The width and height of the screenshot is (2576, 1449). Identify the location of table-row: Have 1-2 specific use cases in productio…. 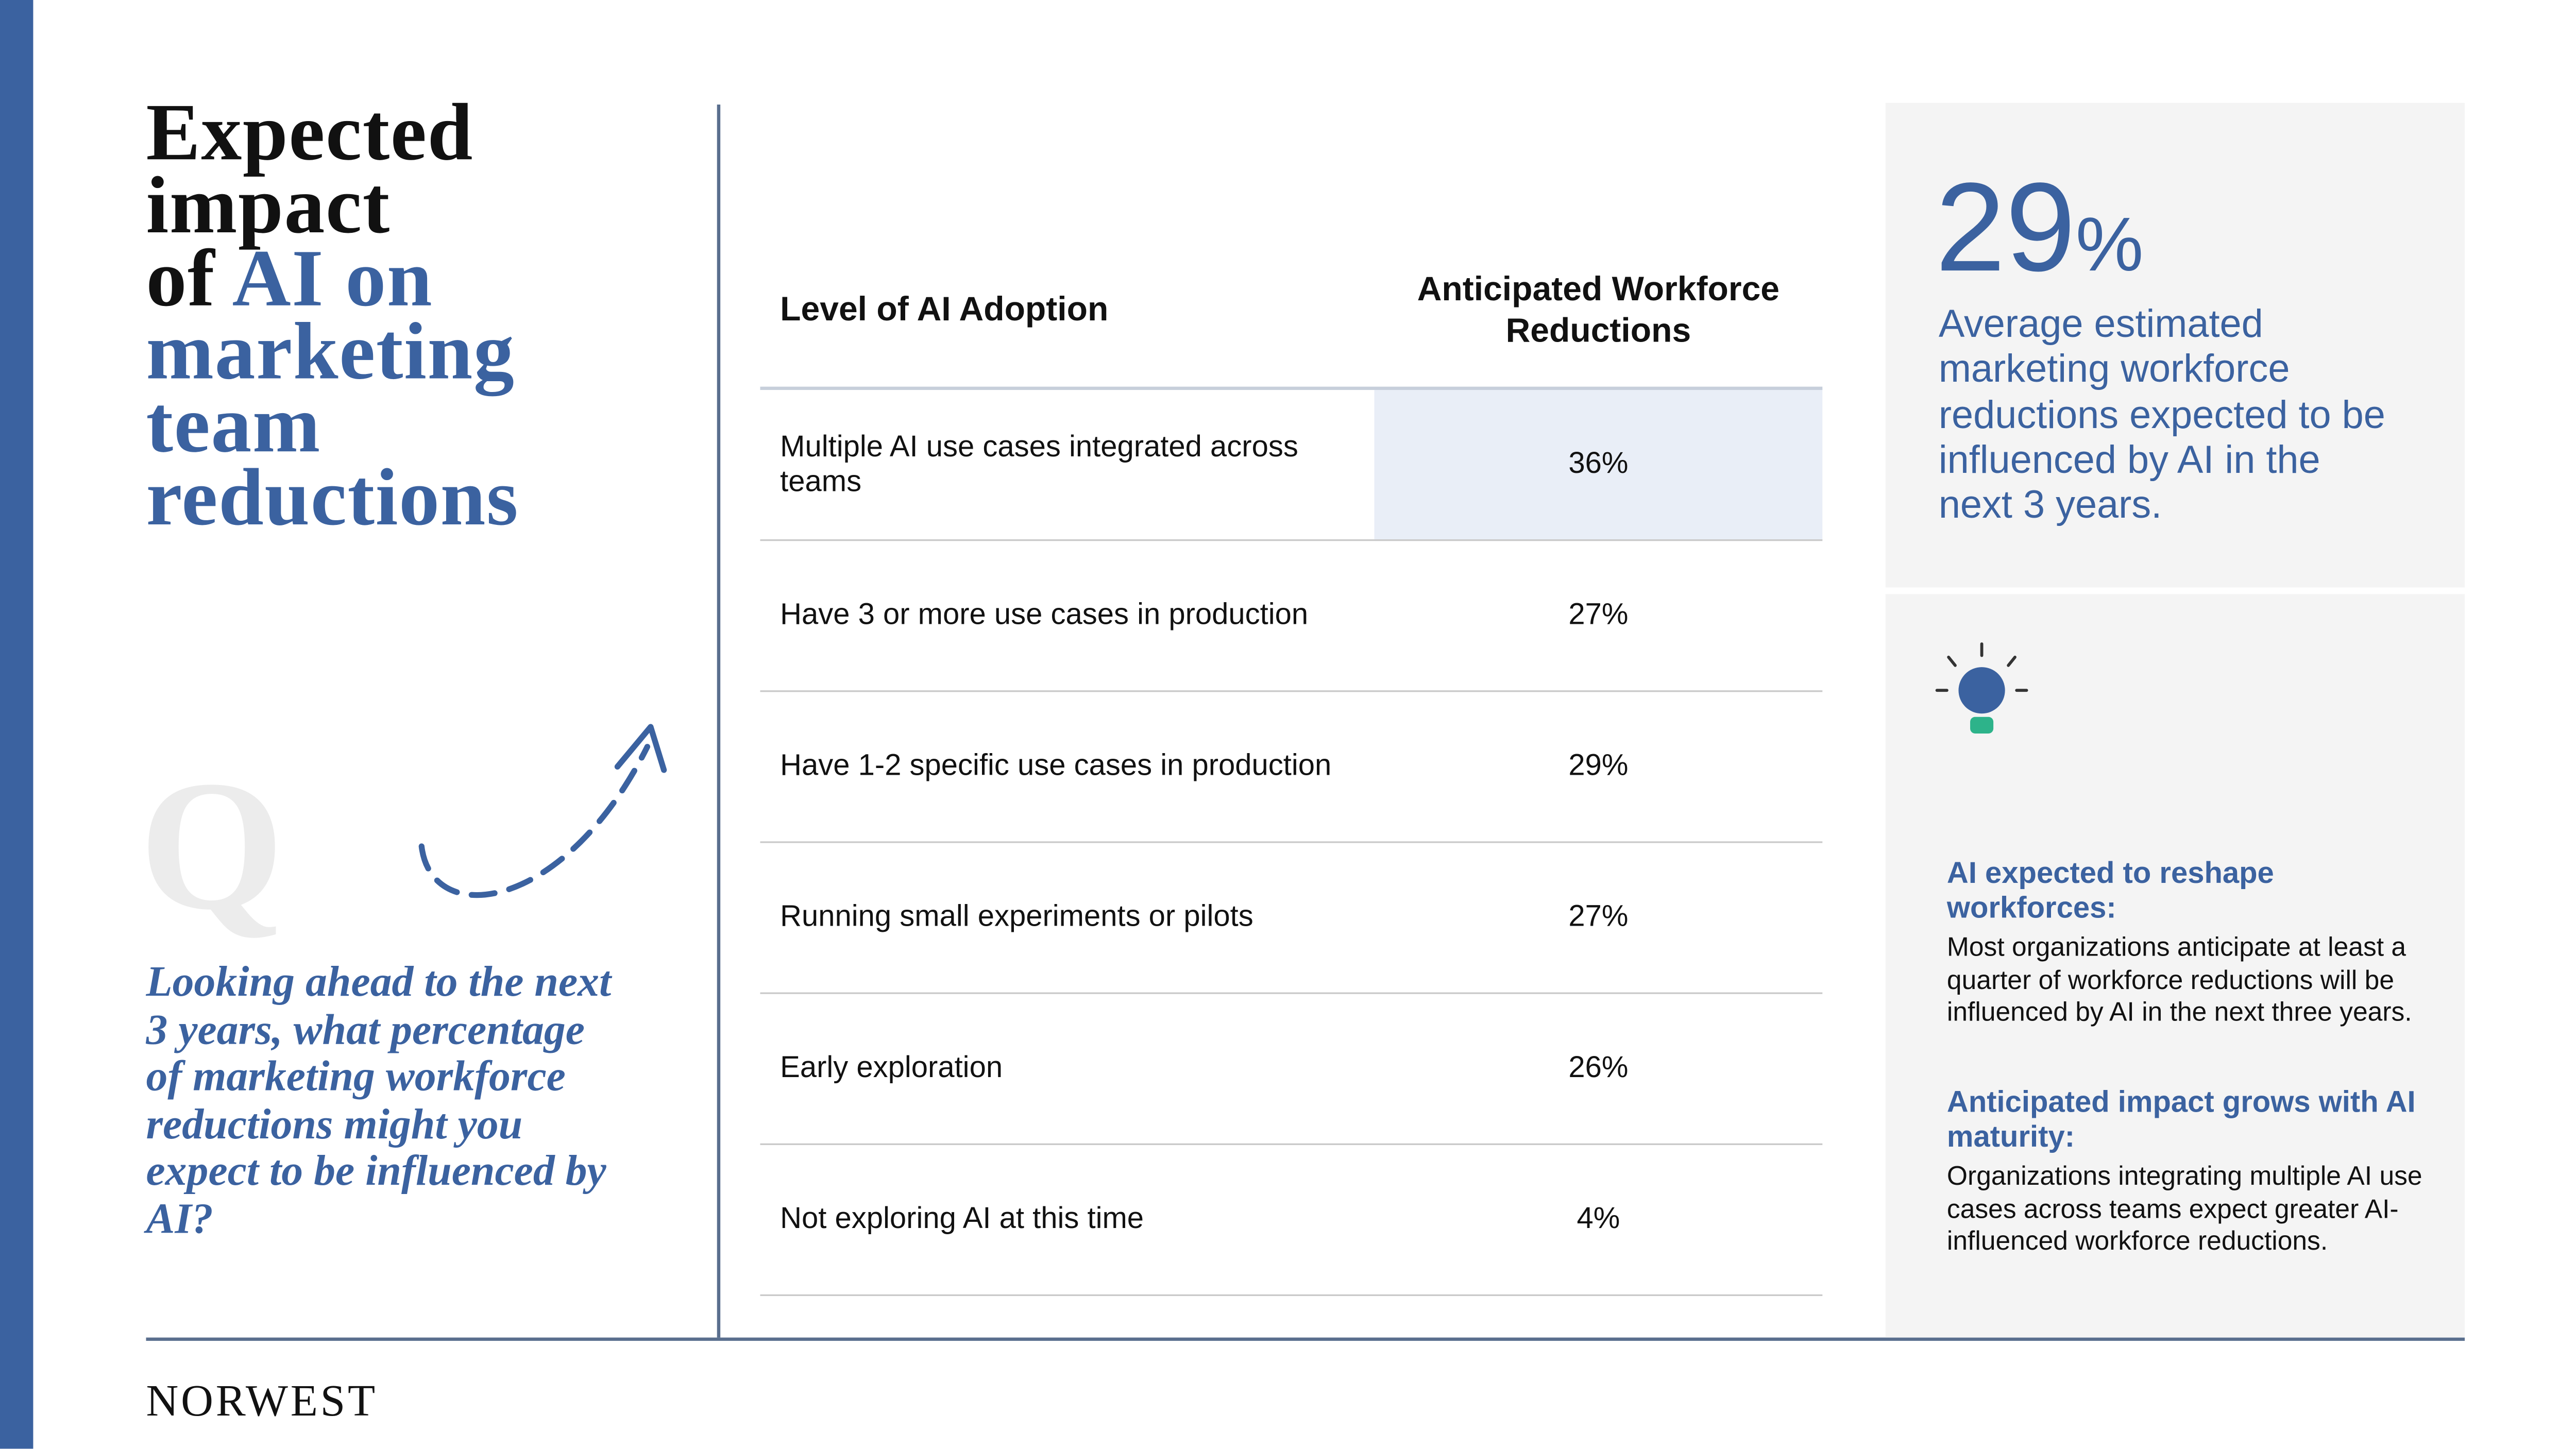
(1291, 767).